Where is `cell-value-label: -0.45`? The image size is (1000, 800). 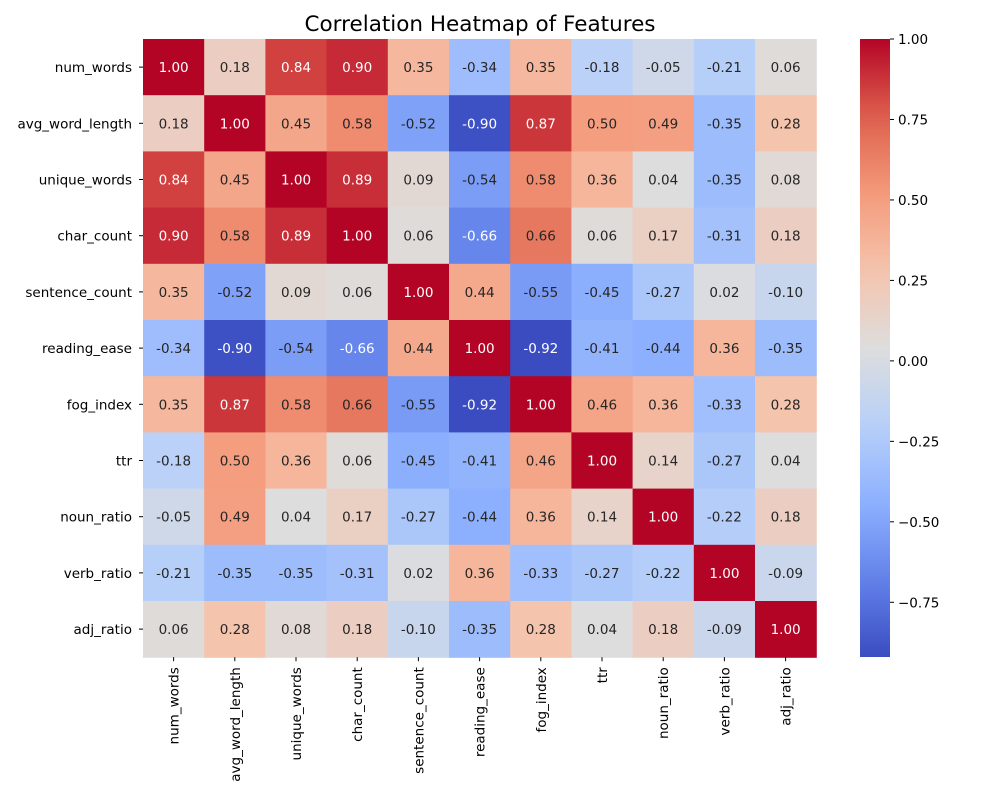 cell-value-label: -0.45 is located at coordinates (418, 462).